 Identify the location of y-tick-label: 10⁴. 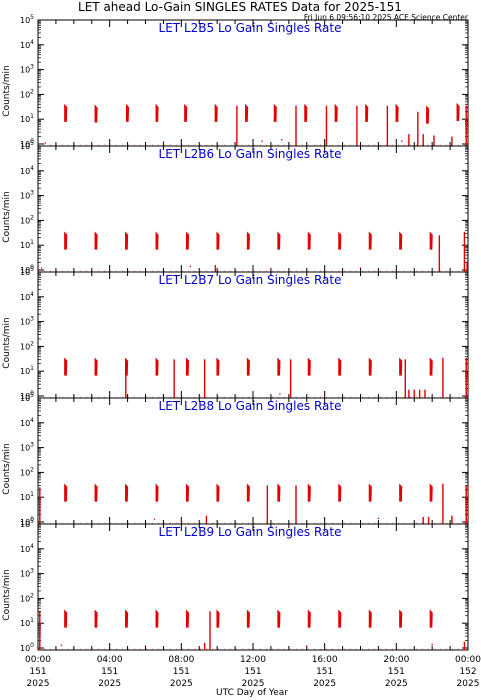
(27, 296).